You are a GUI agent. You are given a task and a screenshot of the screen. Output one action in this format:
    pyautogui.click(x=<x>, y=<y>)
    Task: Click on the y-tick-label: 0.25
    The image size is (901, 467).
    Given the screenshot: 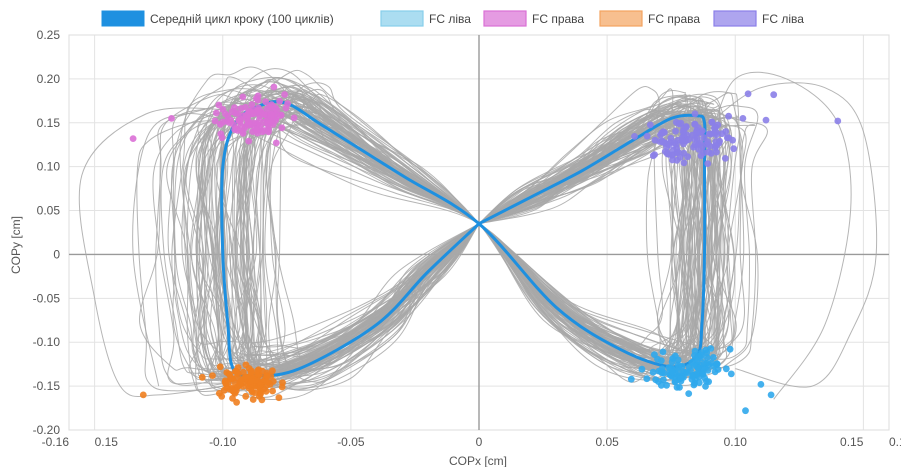 What is the action you would take?
    pyautogui.click(x=49, y=35)
    